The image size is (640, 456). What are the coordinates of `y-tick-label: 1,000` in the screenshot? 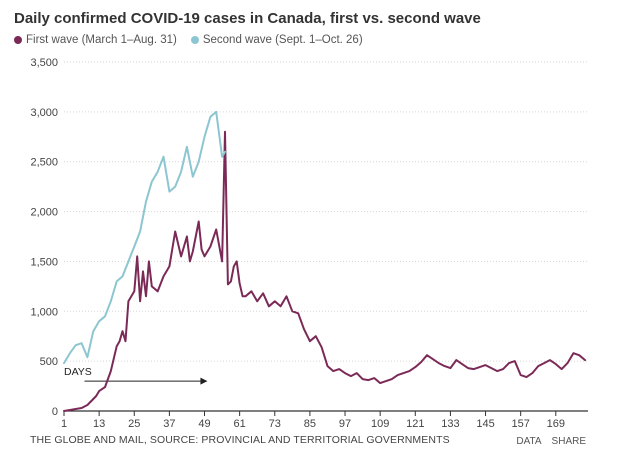 It's located at (44, 312).